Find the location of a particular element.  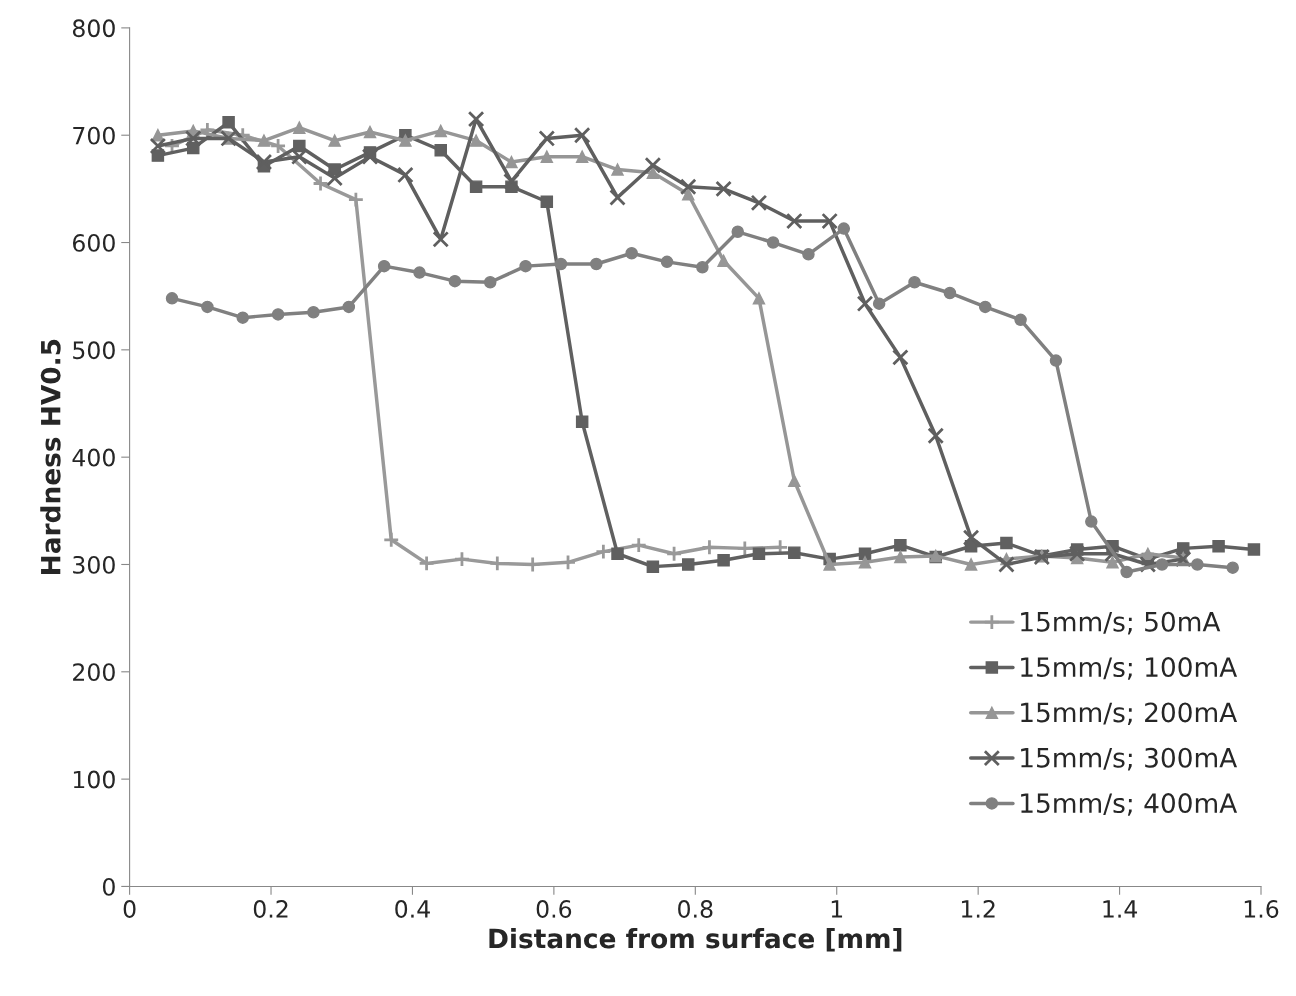

x-axis-title: Distance from surface [mm] is located at coordinates (695, 940).